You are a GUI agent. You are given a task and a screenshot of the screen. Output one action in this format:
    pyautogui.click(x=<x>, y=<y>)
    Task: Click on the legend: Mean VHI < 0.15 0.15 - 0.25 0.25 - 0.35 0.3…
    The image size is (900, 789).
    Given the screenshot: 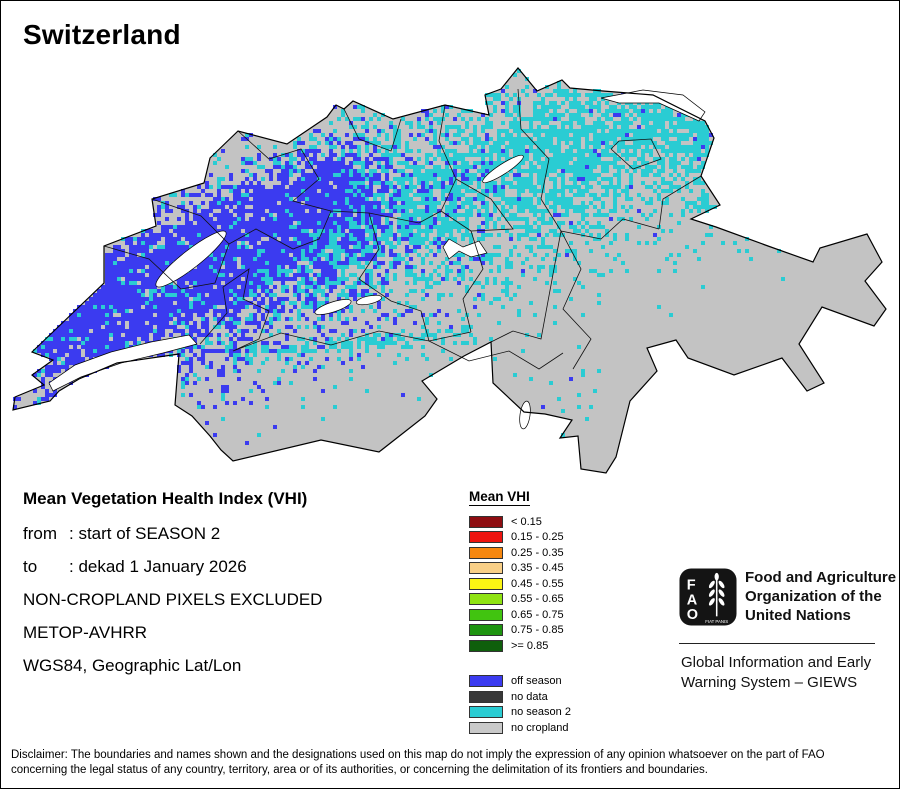 What is the action you would take?
    pyautogui.click(x=520, y=612)
    